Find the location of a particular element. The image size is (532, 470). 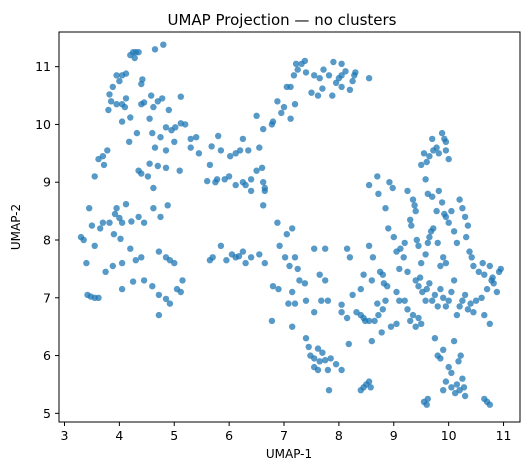

y-axis: 5 6 7 8 9 10 11 is located at coordinates (47, 240).